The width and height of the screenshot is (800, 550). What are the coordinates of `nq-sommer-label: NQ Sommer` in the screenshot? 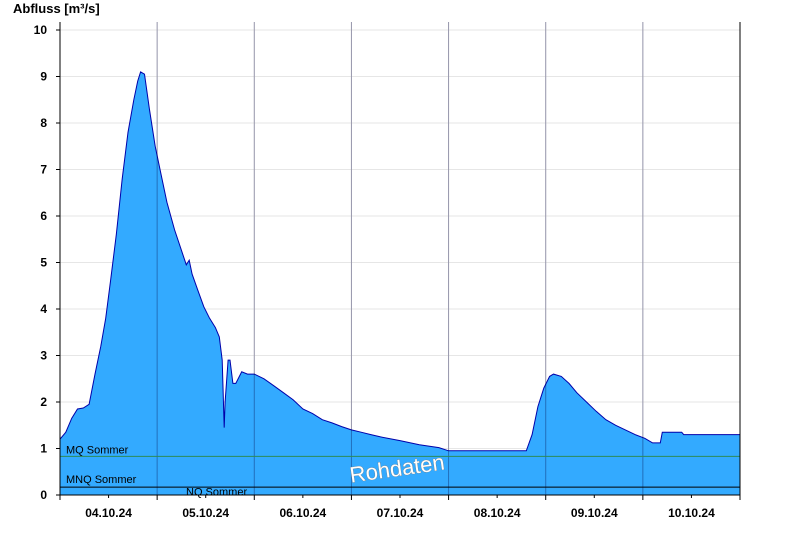 It's located at (216, 493).